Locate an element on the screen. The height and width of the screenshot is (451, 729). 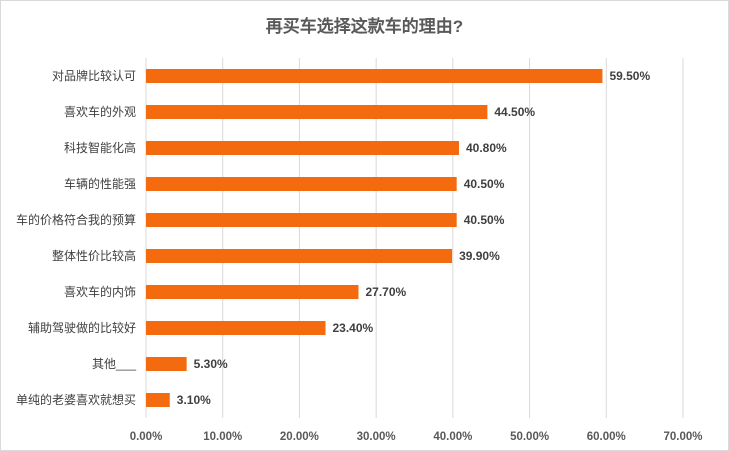
category-label: 整体性价比较高 is located at coordinates (94, 255).